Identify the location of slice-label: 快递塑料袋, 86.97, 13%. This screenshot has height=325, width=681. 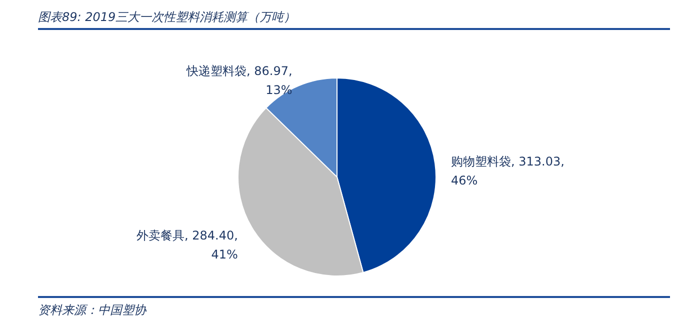
(239, 81).